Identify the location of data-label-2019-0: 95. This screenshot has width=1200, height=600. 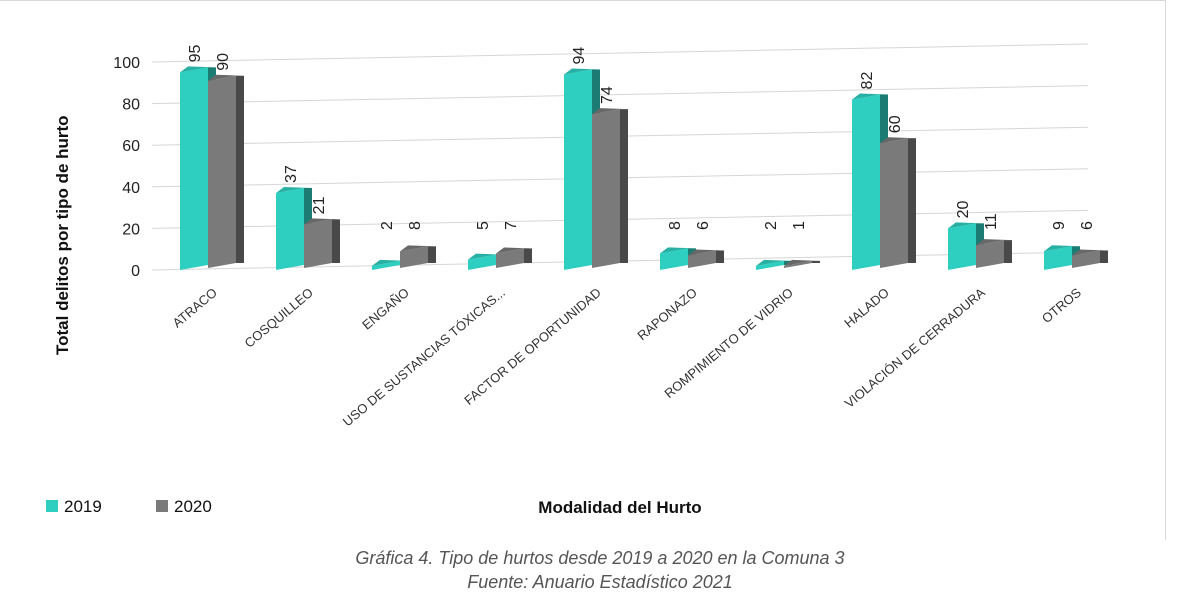
(195, 54).